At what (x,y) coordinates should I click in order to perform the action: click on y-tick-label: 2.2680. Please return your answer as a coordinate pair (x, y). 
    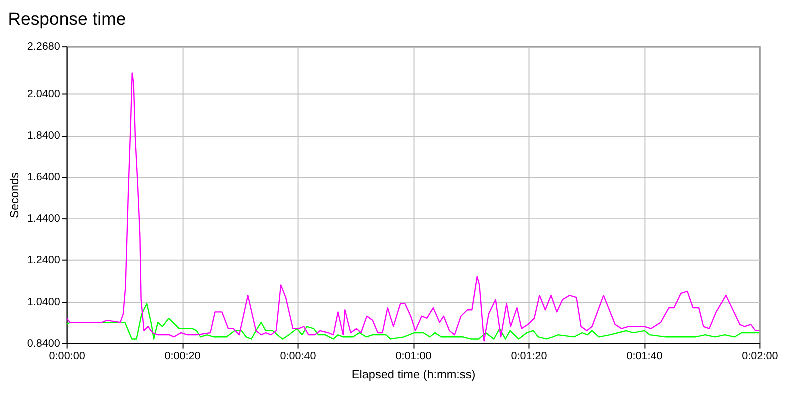
    Looking at the image, I should click on (43, 47).